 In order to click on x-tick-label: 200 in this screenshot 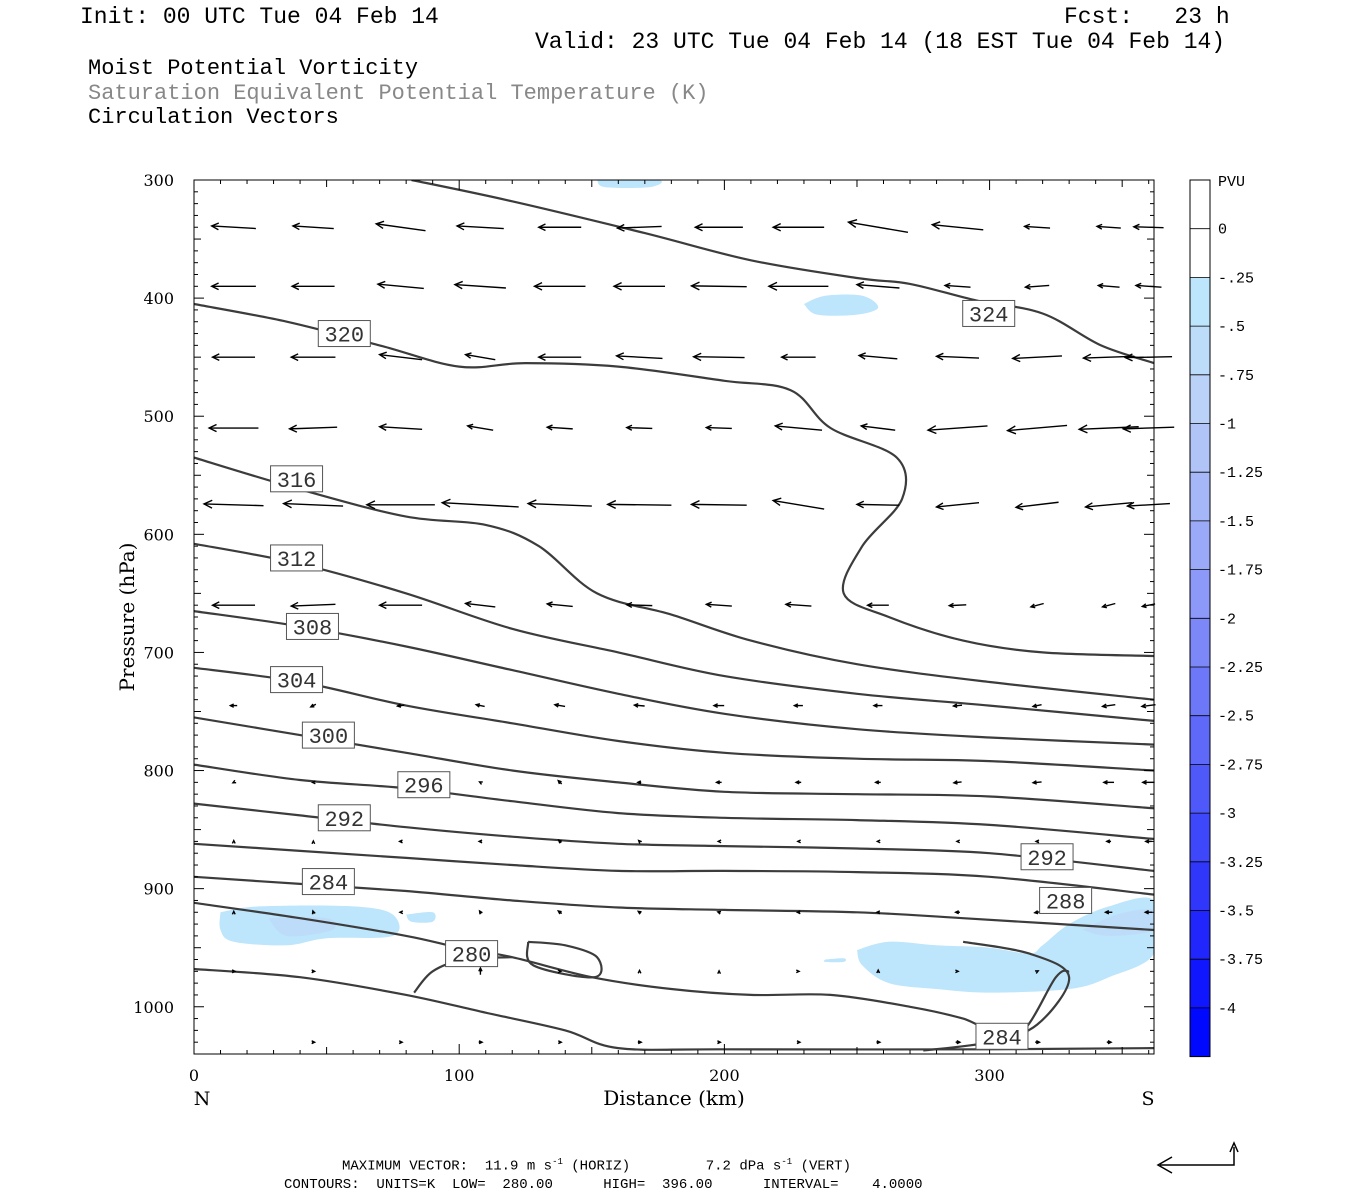, I will do `click(724, 1075)`.